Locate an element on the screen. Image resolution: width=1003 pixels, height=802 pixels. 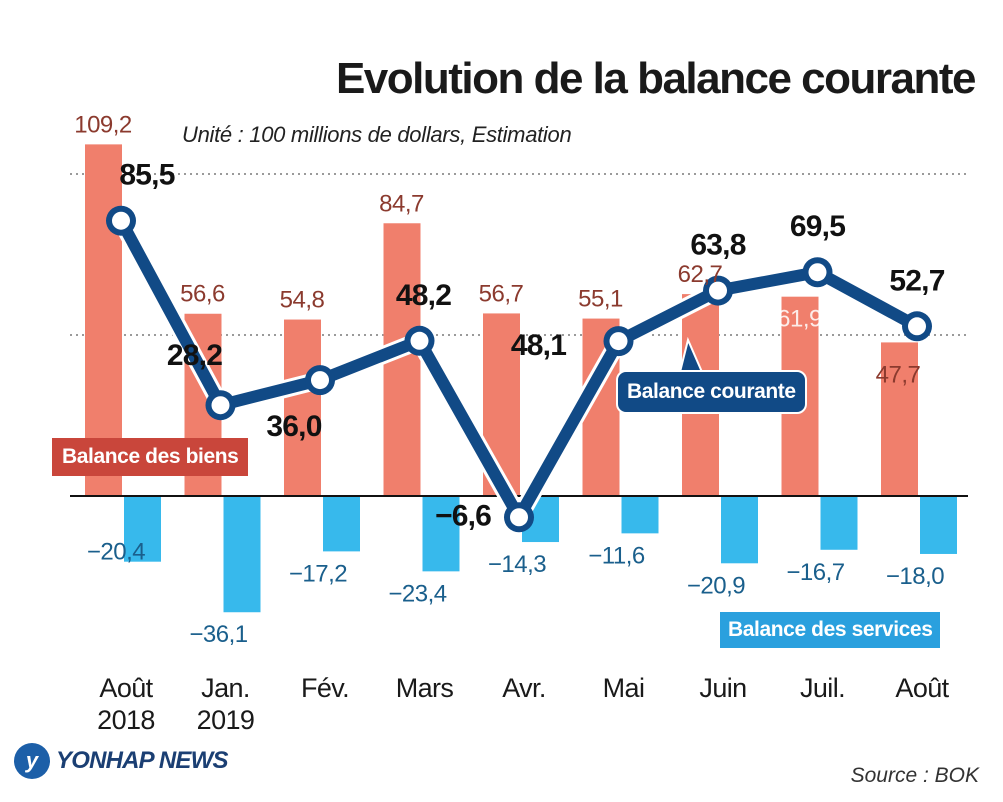
data-label-services: −23,4 is located at coordinates (417, 593).